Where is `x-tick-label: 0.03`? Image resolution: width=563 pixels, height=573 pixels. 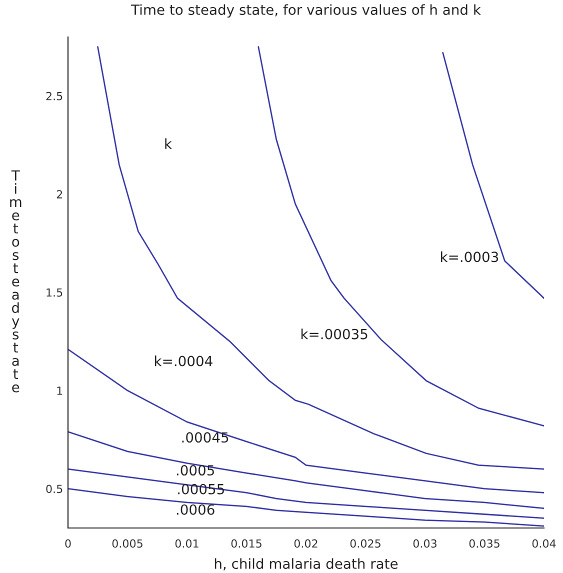 x-tick-label: 0.03 is located at coordinates (424, 543).